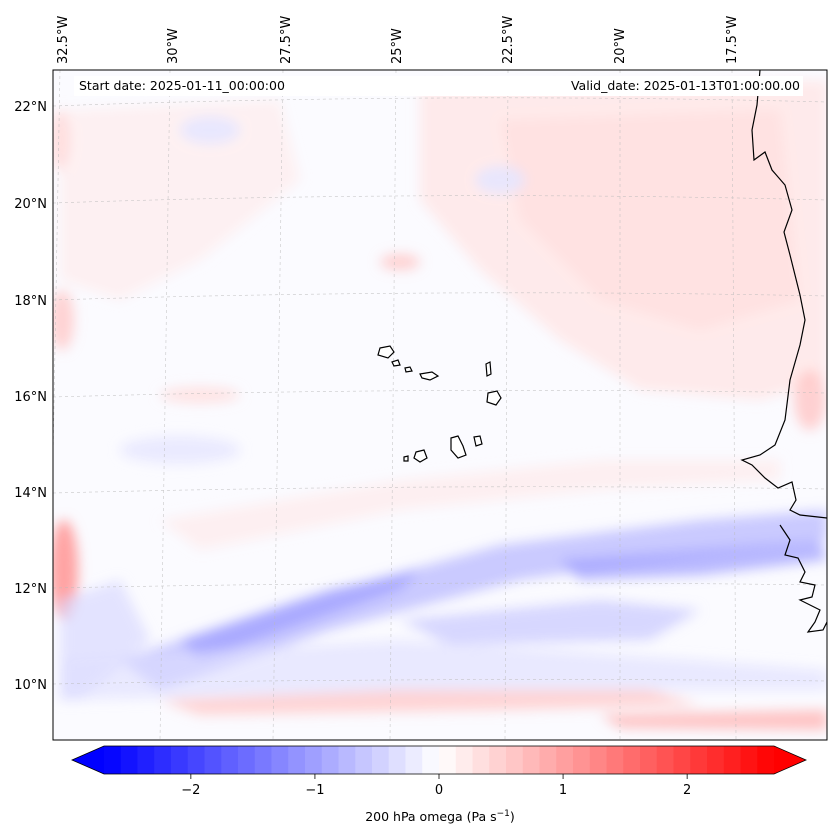  What do you see at coordinates (429, 376) in the screenshot?
I see `island-sao-nicolau` at bounding box center [429, 376].